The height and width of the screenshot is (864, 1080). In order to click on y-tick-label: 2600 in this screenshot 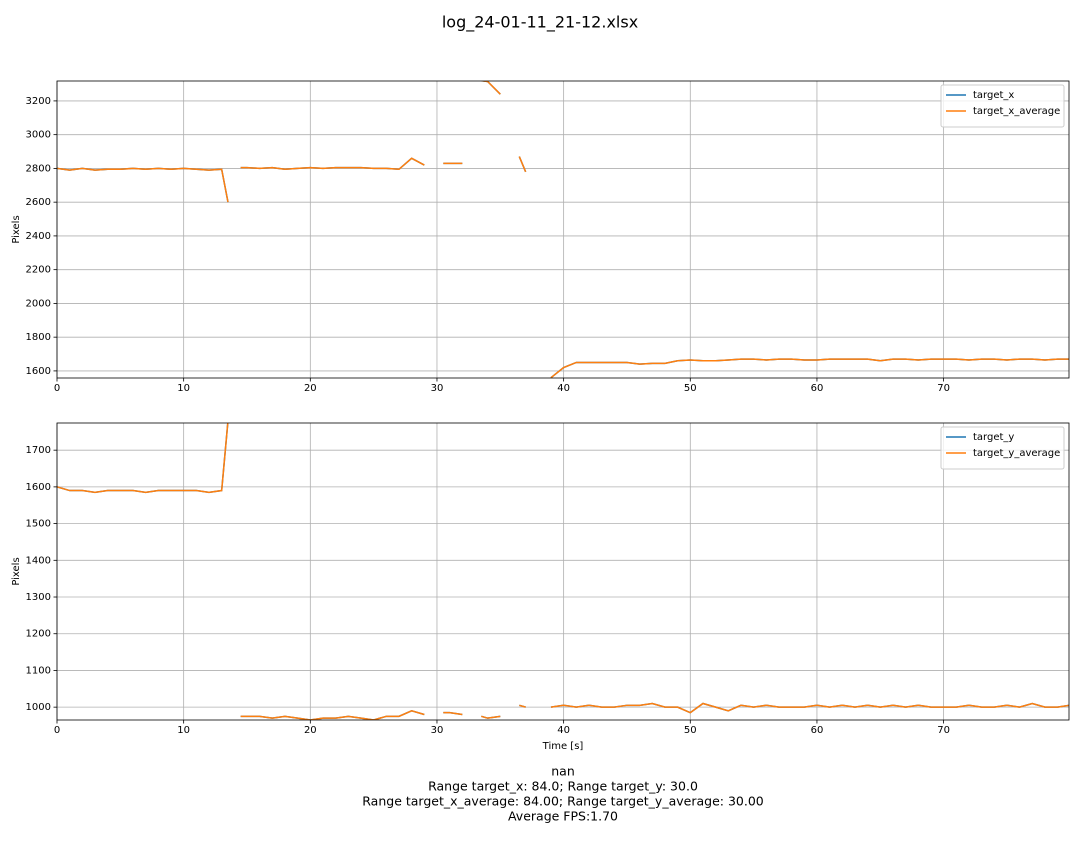, I will do `click(38, 202)`.